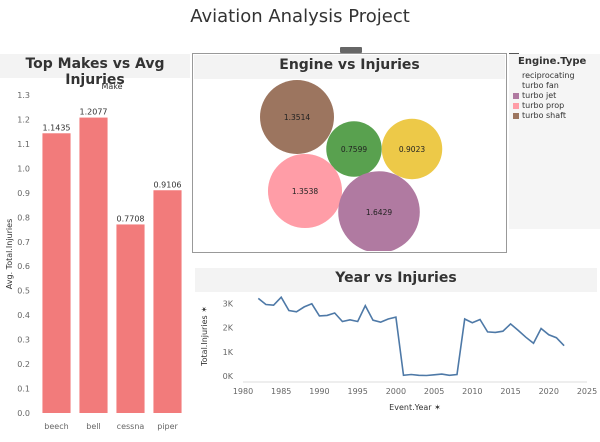 This screenshot has width=600, height=442. What do you see at coordinates (510, 391) in the screenshot?
I see `line-x-tick-label: 2015` at bounding box center [510, 391].